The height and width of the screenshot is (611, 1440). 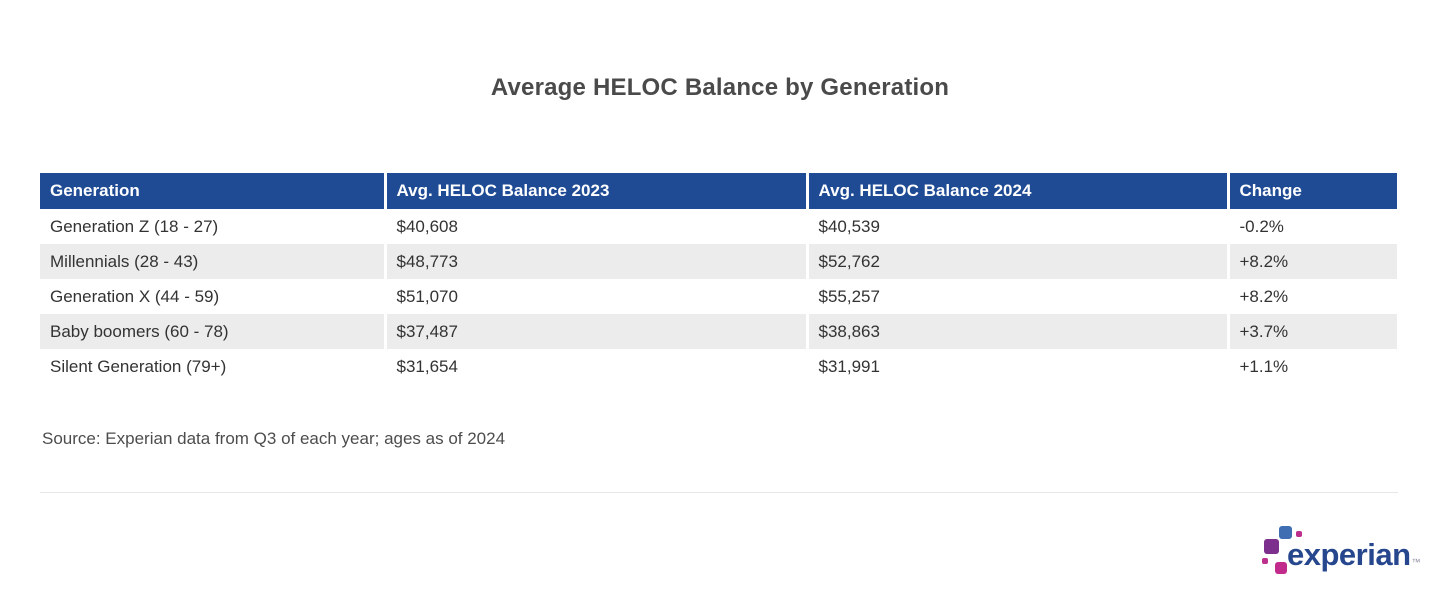 What do you see at coordinates (1018, 296) in the screenshot?
I see `cell-balance-2024: $55,257` at bounding box center [1018, 296].